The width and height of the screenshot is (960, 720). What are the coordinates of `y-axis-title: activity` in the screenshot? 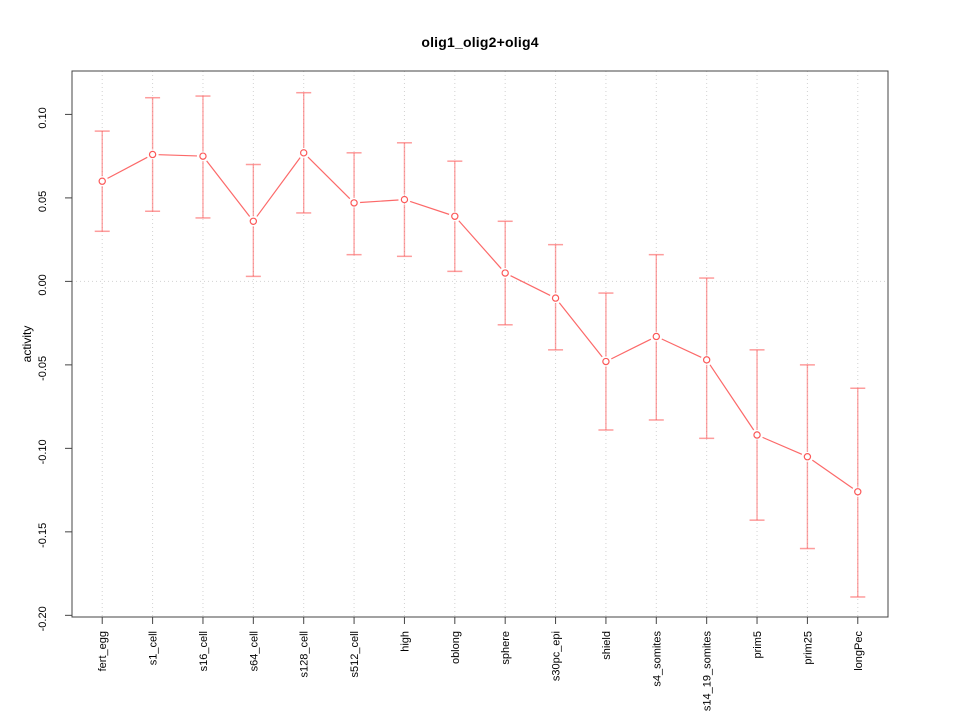 It's located at (27, 344).